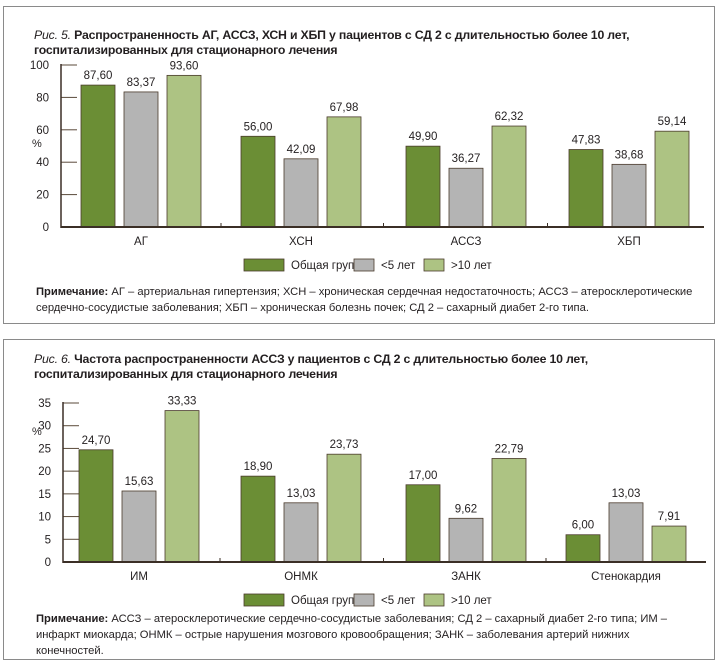 This screenshot has width=720, height=663. Describe the element at coordinates (44, 495) in the screenshot. I see `y-tick-label: 15` at that location.